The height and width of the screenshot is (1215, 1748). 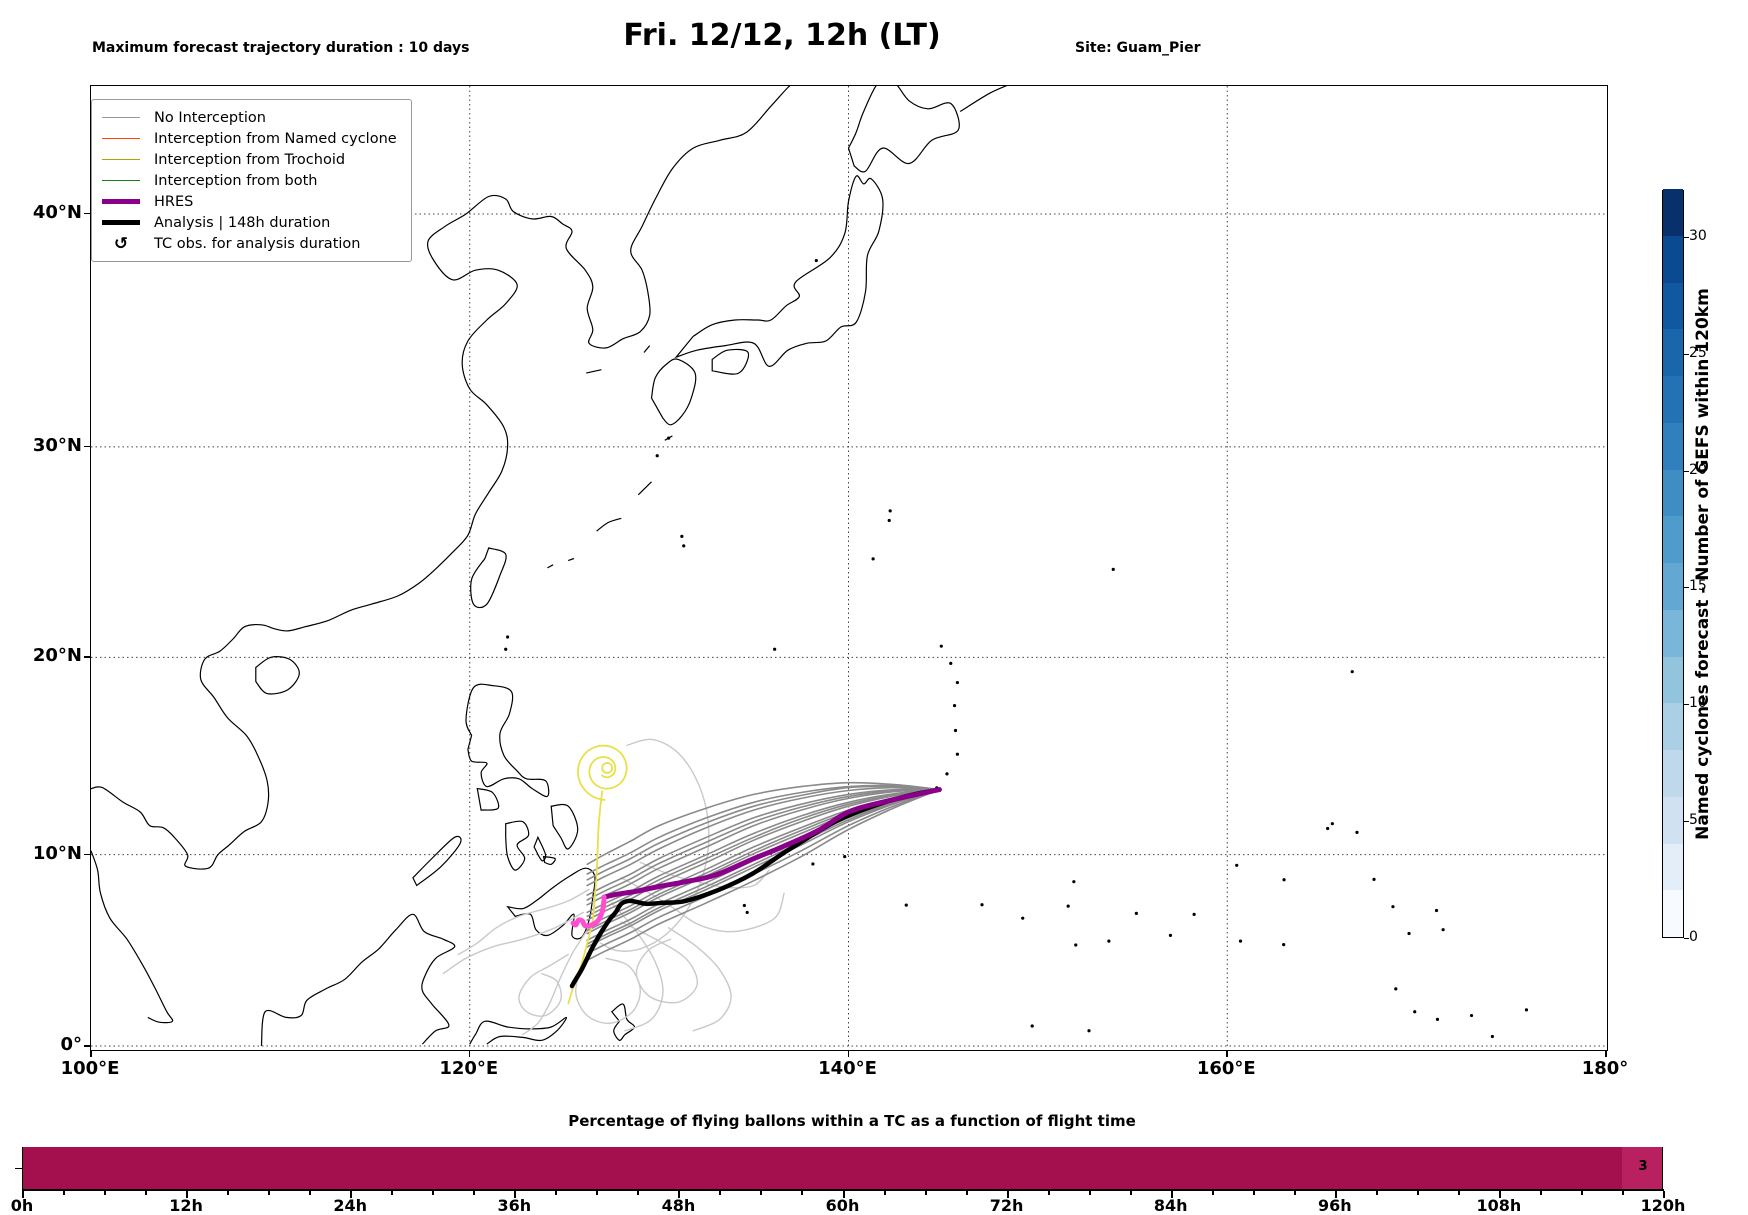 I want to click on colorbar-tick-label: 5, so click(x=1693, y=820).